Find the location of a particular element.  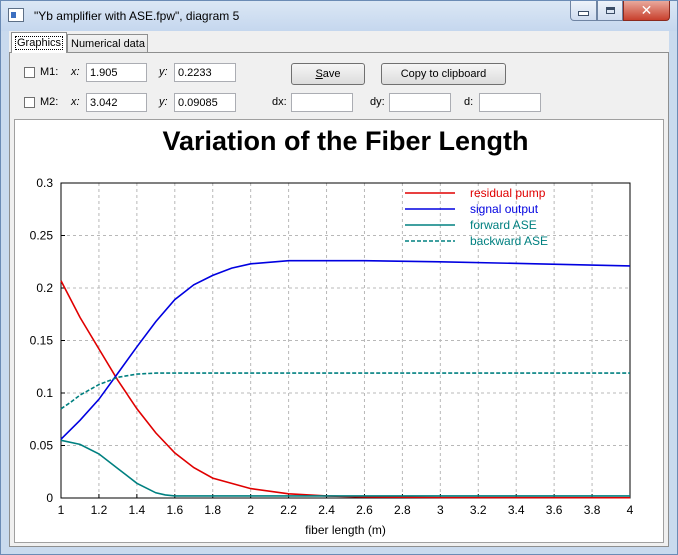

y-tick-label: 0.25 is located at coordinates (42, 236).